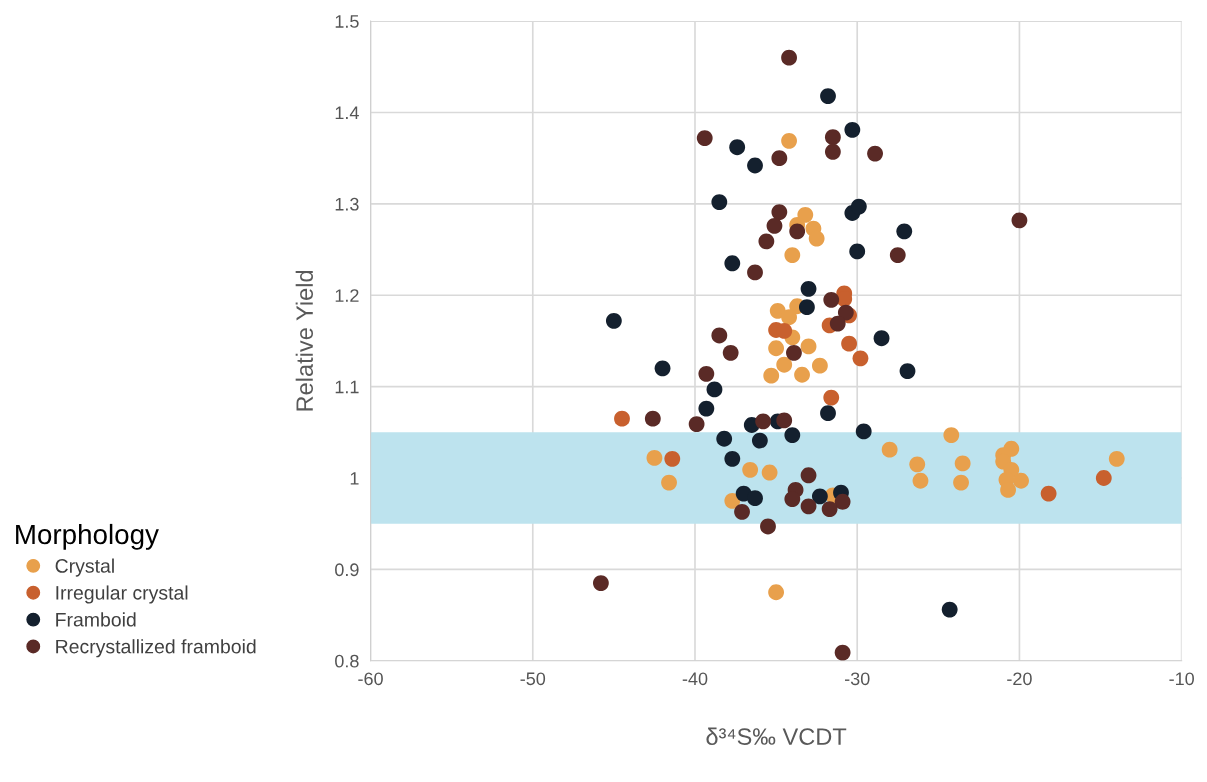 This screenshot has width=1207, height=782. What do you see at coordinates (156, 648) in the screenshot?
I see `legend-label: Recrystallized framboid` at bounding box center [156, 648].